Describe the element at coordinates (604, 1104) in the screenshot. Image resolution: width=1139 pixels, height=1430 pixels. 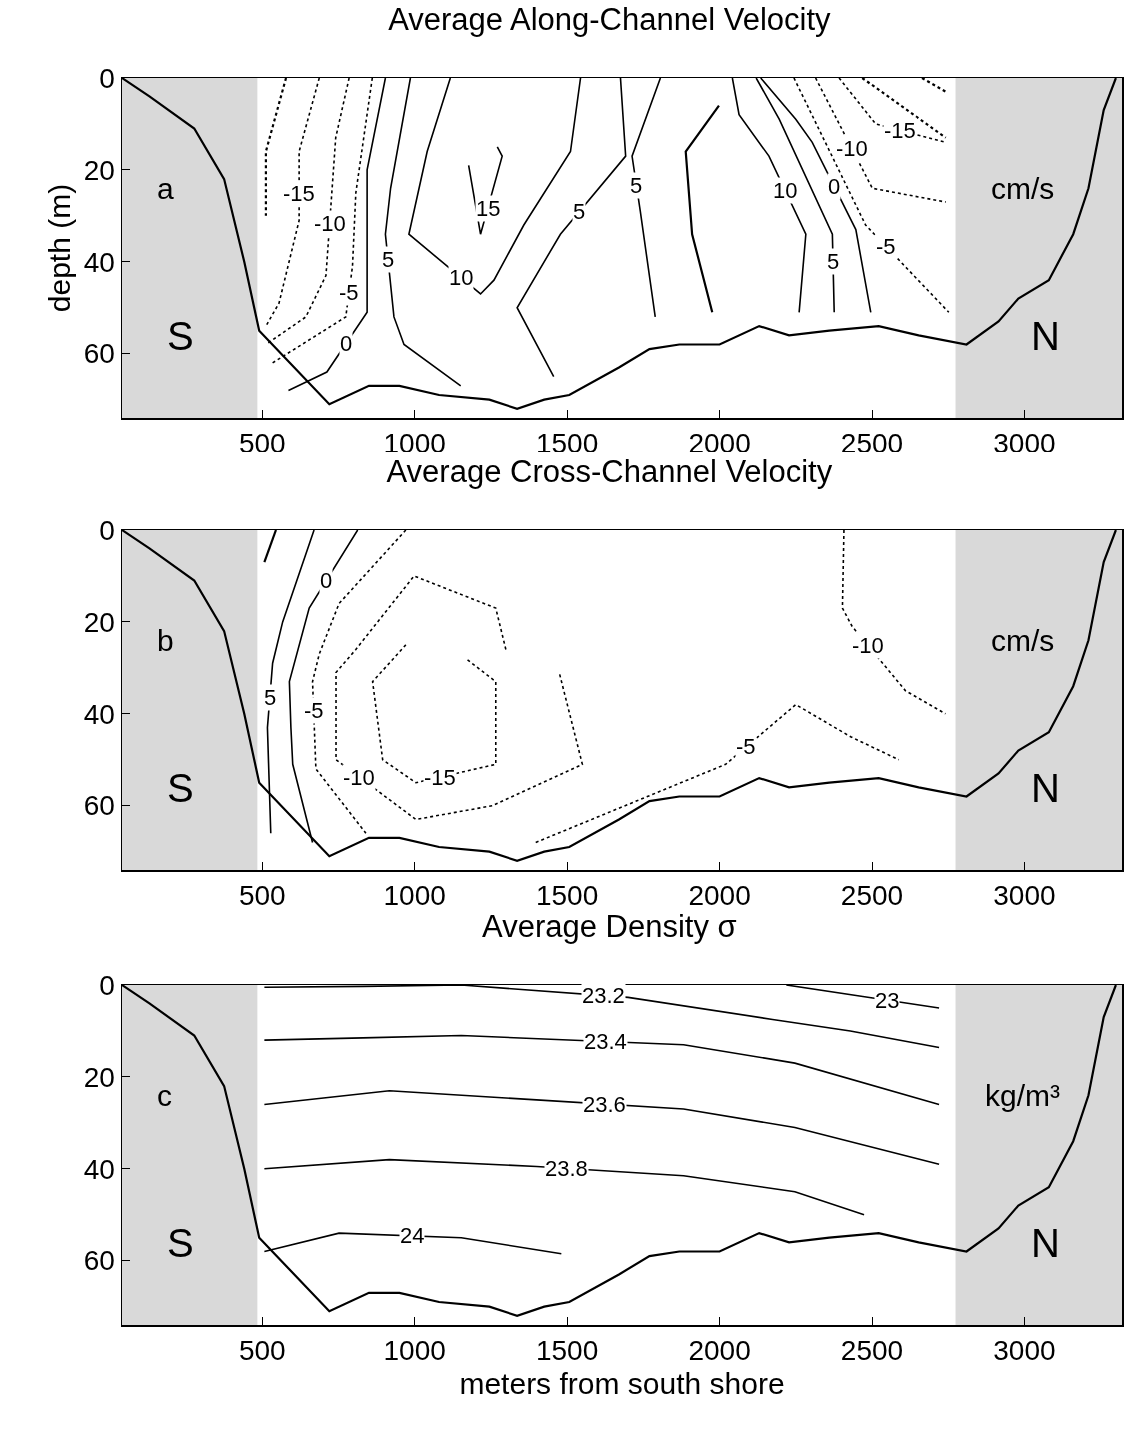
I see `series-label: 23.6` at that location.